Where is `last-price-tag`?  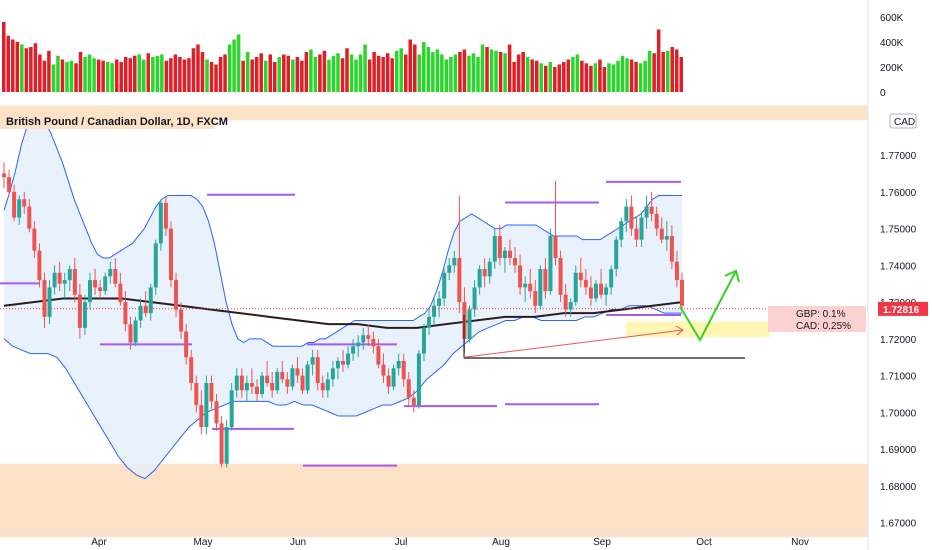
last-price-tag is located at coordinates (903, 308).